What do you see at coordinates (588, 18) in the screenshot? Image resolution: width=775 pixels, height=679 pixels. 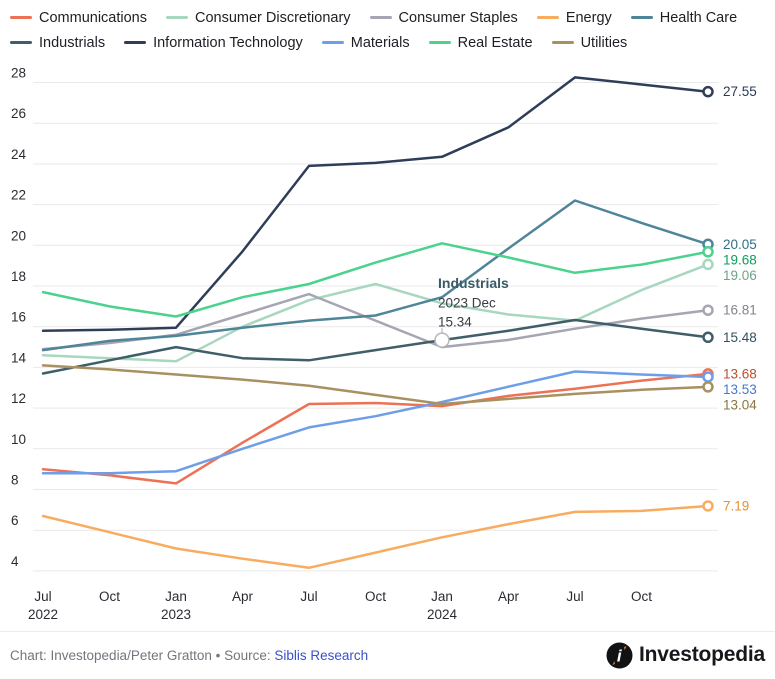 I see `legend-label: Energy` at bounding box center [588, 18].